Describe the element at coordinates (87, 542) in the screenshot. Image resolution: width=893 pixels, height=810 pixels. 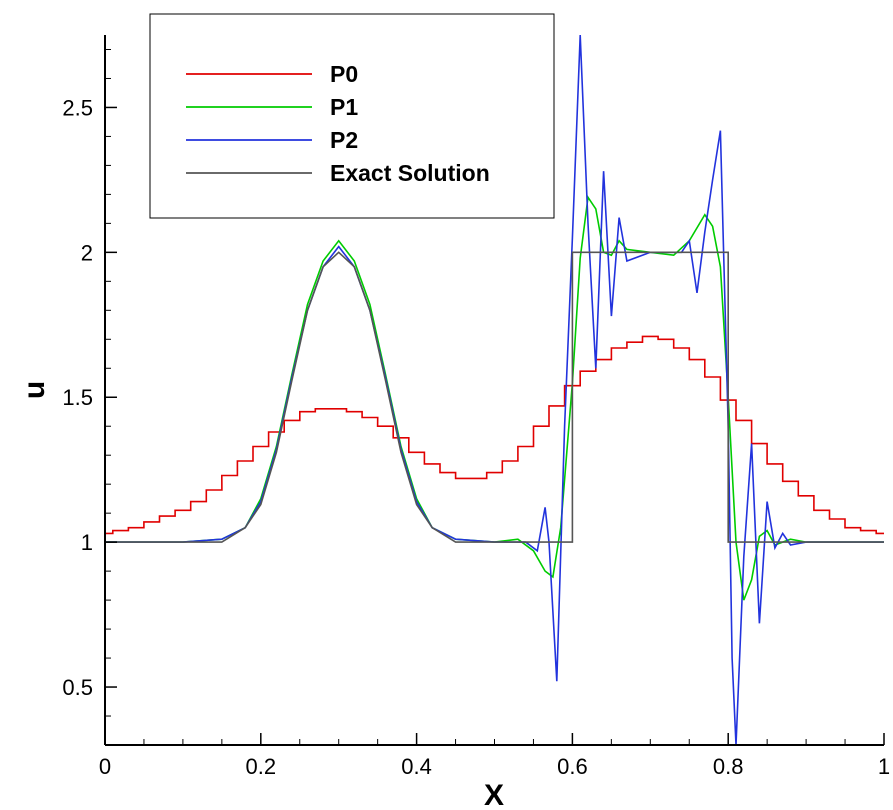
I see `y-tick-label: 1` at that location.